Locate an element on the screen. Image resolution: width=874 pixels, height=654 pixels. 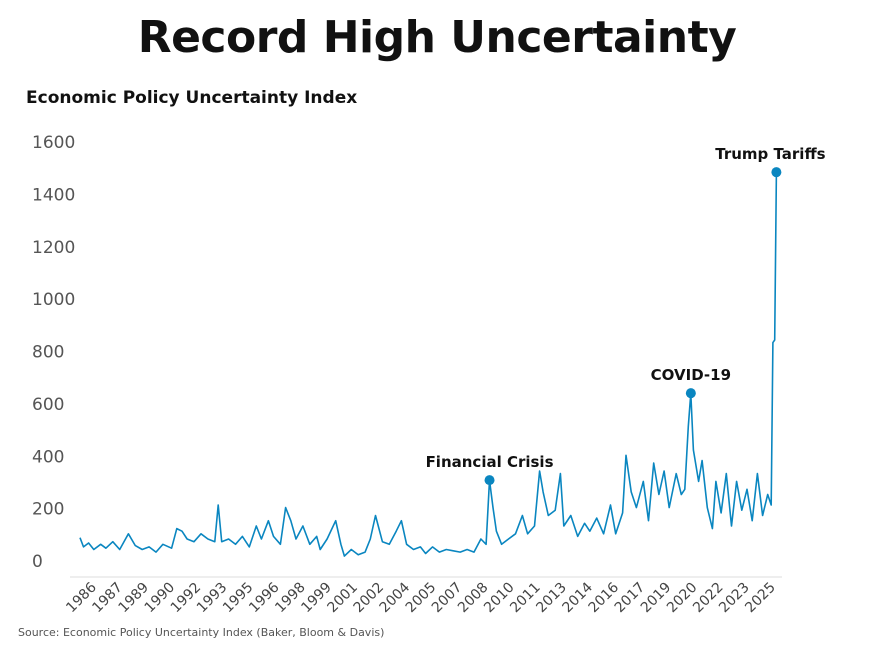
annotation-label: Trump Tariffs is located at coordinates (770, 154).